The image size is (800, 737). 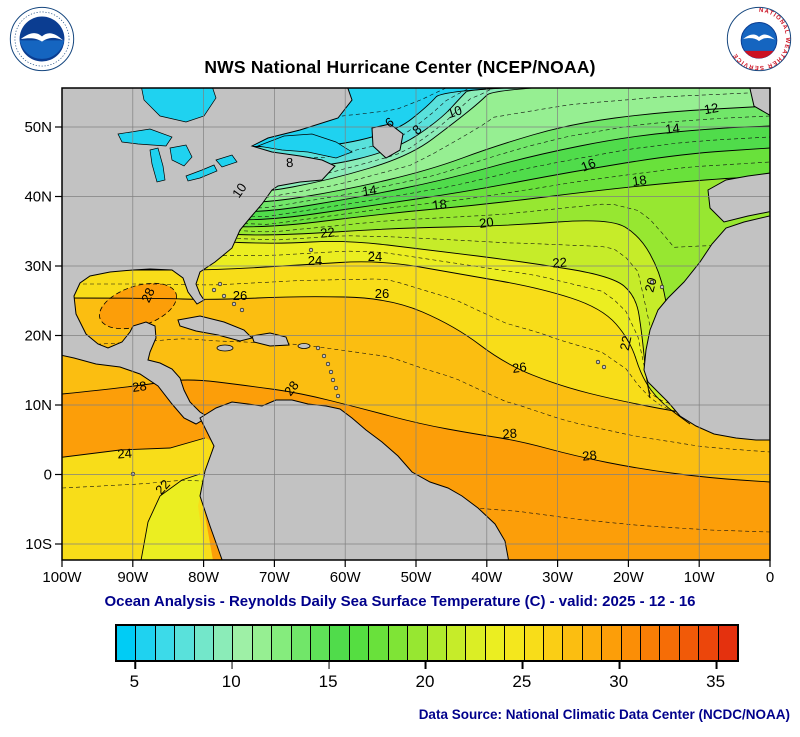 I want to click on x-axis-label: 50W, so click(x=417, y=577).